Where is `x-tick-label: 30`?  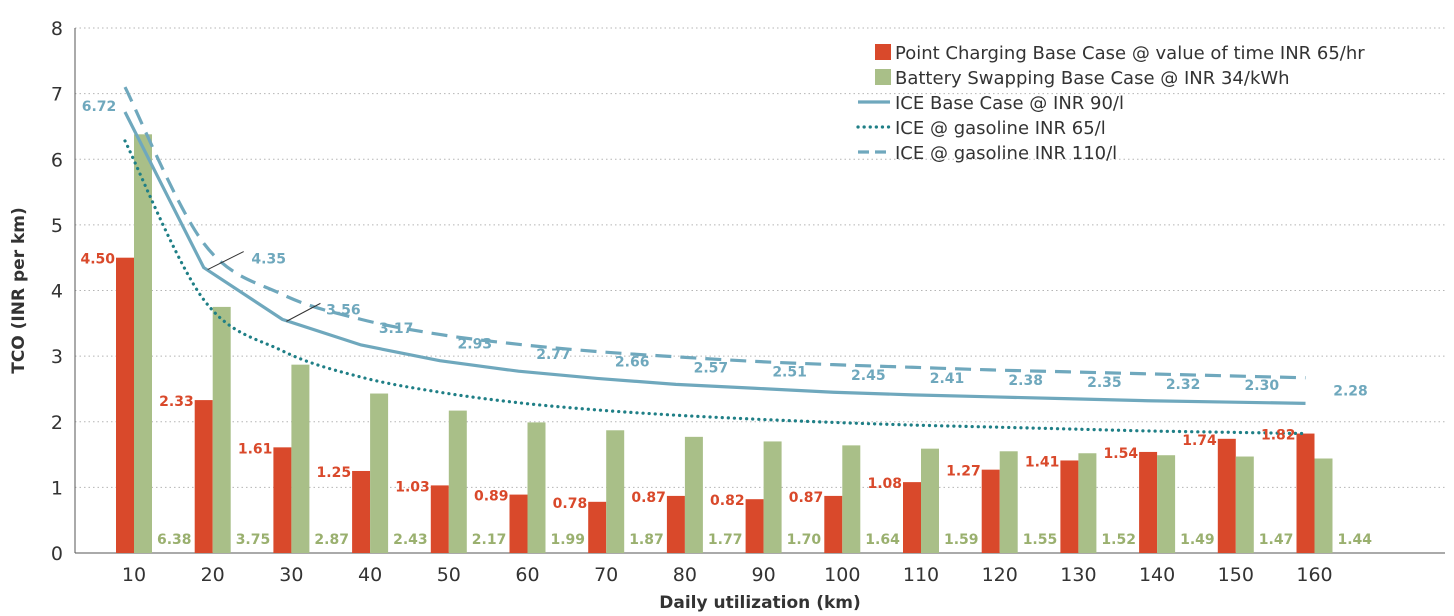
x-tick-label: 30 is located at coordinates (291, 575).